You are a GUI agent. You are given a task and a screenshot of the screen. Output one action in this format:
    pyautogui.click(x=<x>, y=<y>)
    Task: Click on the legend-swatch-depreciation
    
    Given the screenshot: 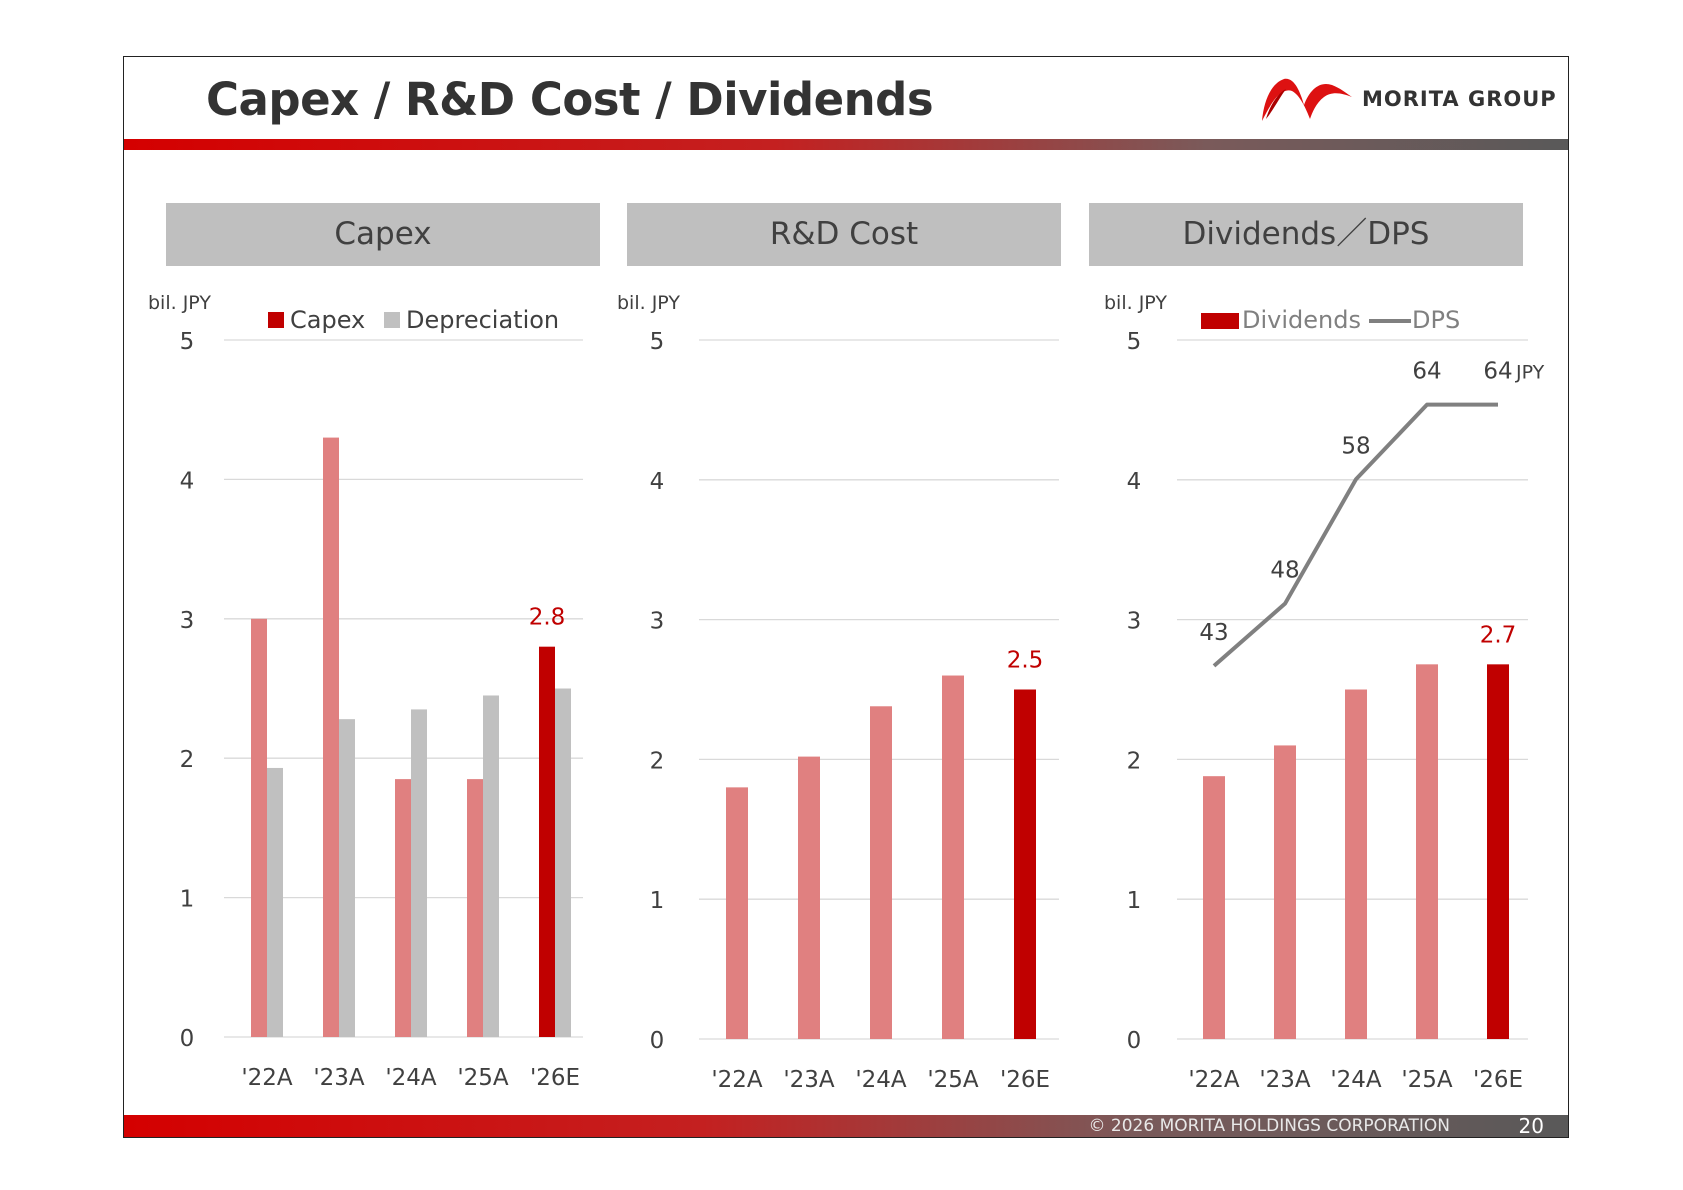 What is the action you would take?
    pyautogui.click(x=392, y=320)
    